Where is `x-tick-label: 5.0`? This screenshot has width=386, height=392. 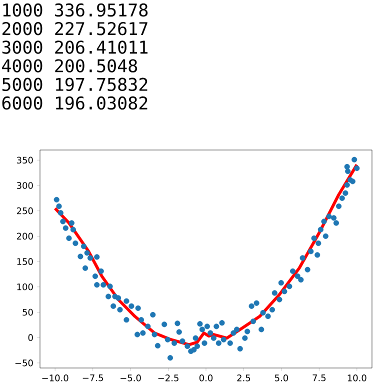
x-tick-label: 5.0 is located at coordinates (281, 378).